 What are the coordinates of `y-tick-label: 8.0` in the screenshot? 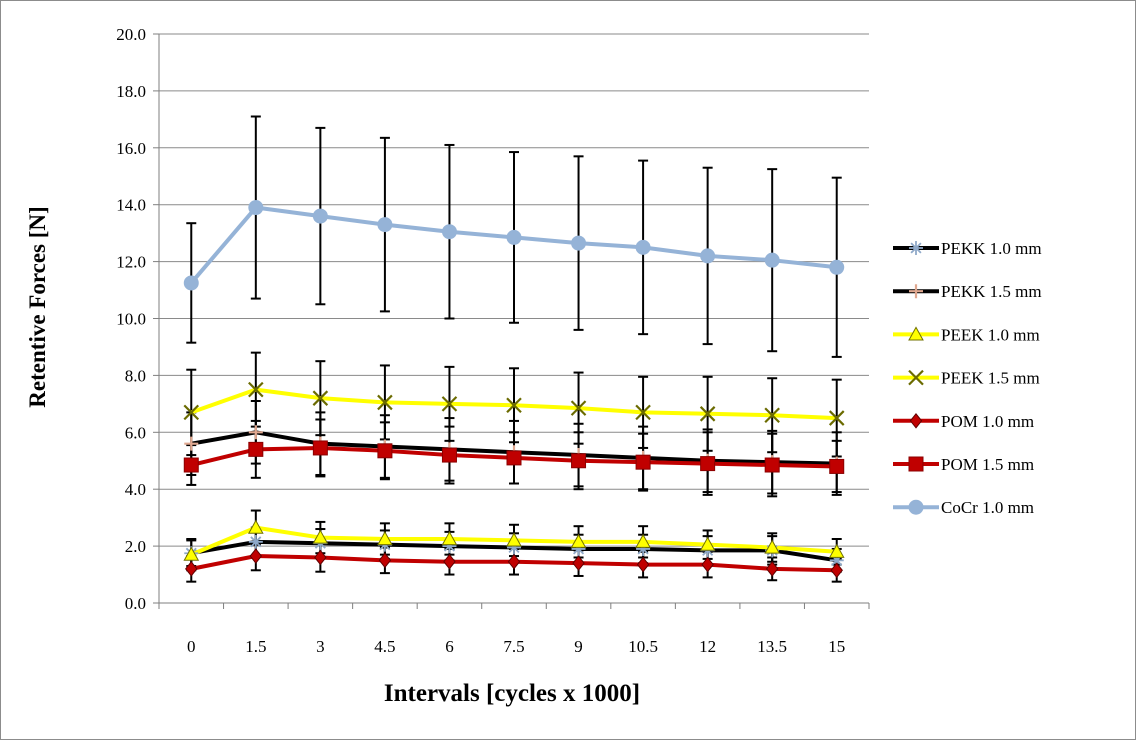 It's located at (135, 375).